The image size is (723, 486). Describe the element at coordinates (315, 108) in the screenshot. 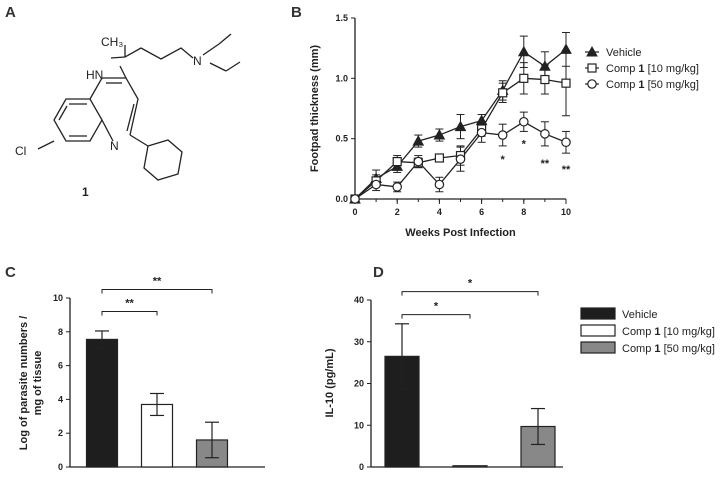

I see `y-axis-label: Footpad thickness (mm)` at that location.